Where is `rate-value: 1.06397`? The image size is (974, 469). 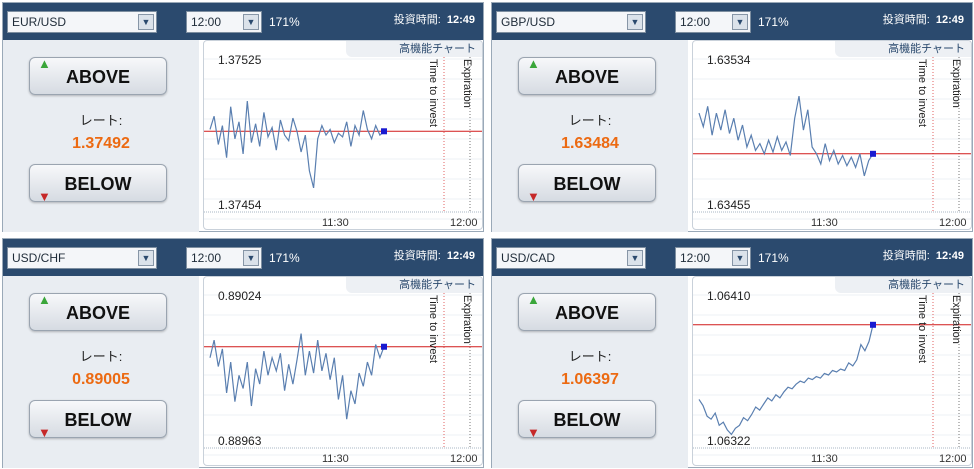 rate-value: 1.06397 is located at coordinates (590, 379).